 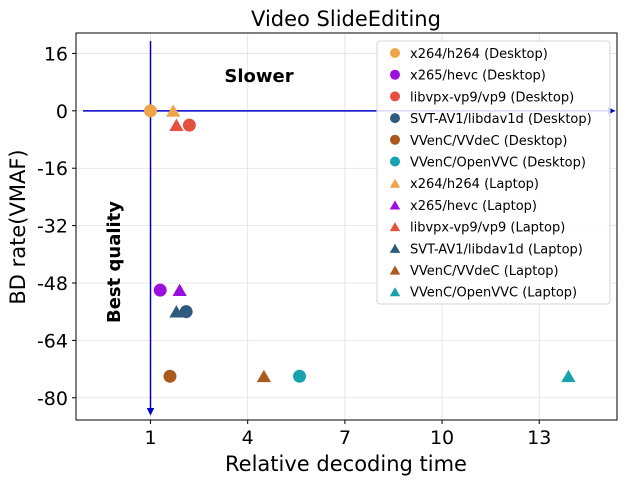 I want to click on chart-title: Video SlideEditing, so click(x=346, y=19).